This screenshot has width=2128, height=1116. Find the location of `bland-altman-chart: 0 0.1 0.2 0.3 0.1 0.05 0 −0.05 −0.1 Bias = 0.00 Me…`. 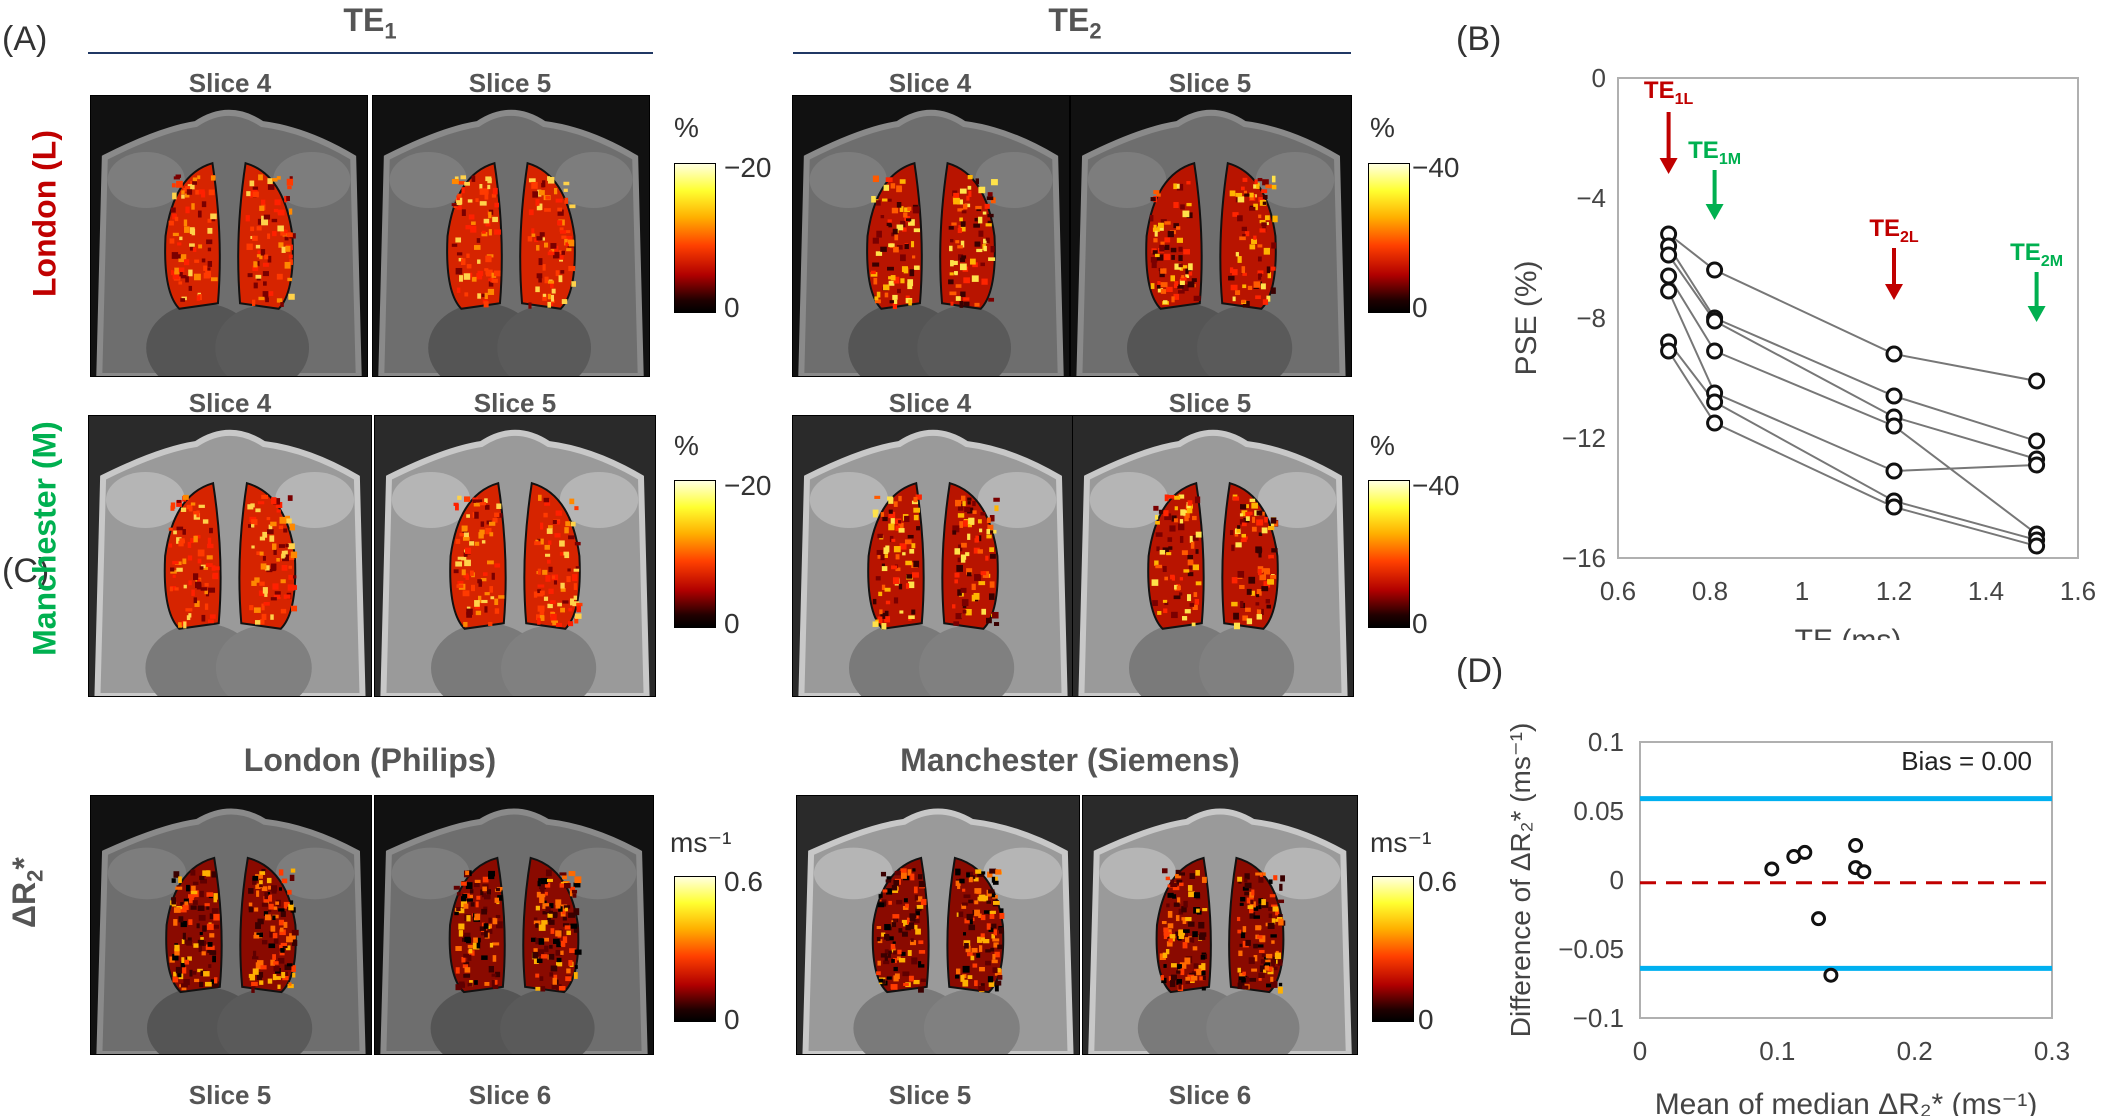

bland-altman-chart: 0 0.1 0.2 0.3 0.1 0.05 0 −0.05 −0.1 Bias = 0.00 Me… is located at coordinates (1787, 919).